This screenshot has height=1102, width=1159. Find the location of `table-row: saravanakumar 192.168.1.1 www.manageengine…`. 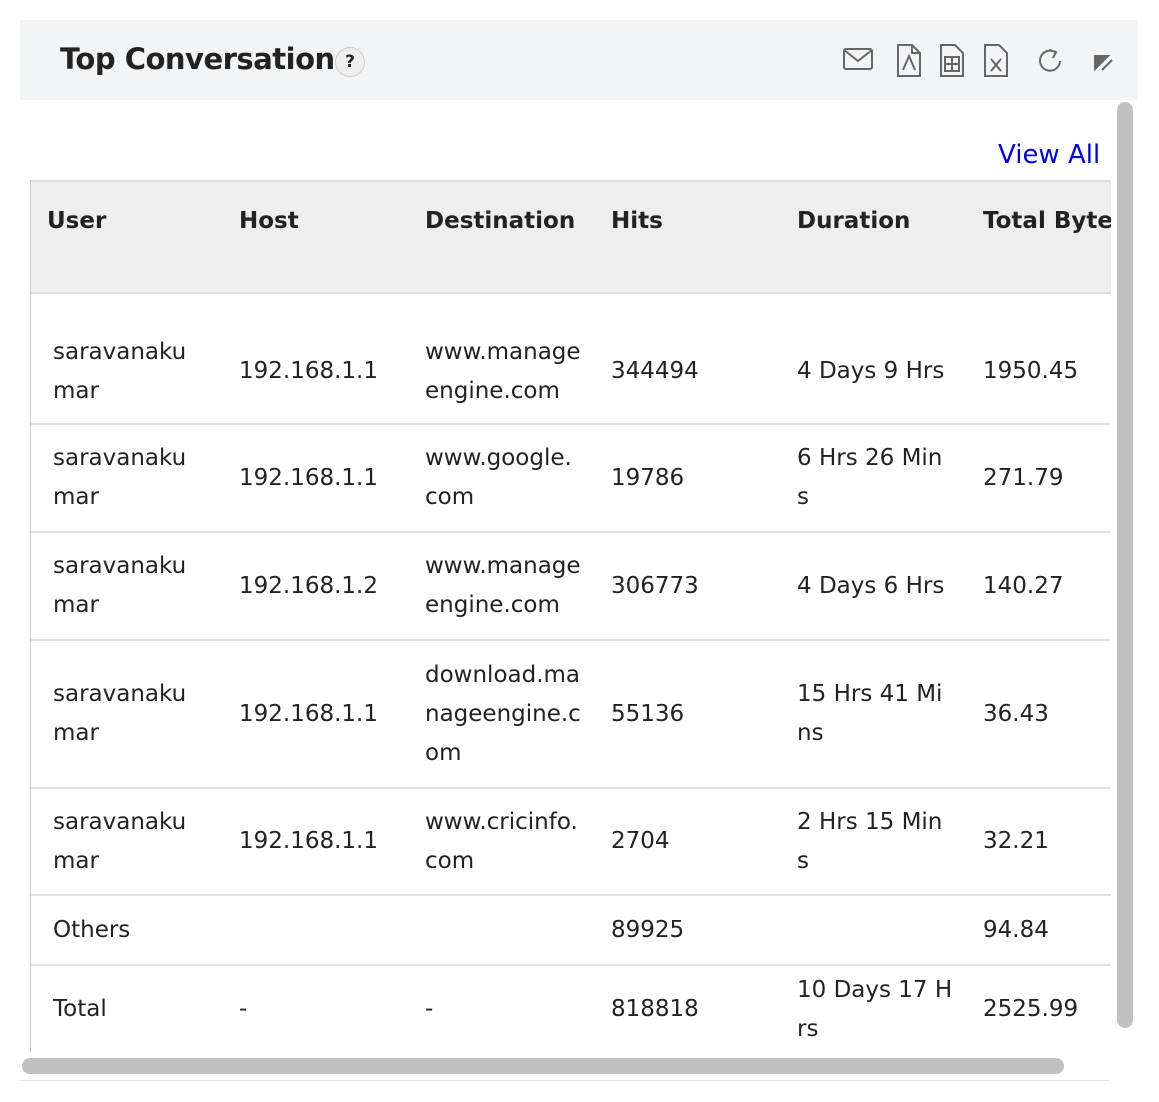

table-row: saravanakumar 192.168.1.1 www.manageengine… is located at coordinates (571, 359).